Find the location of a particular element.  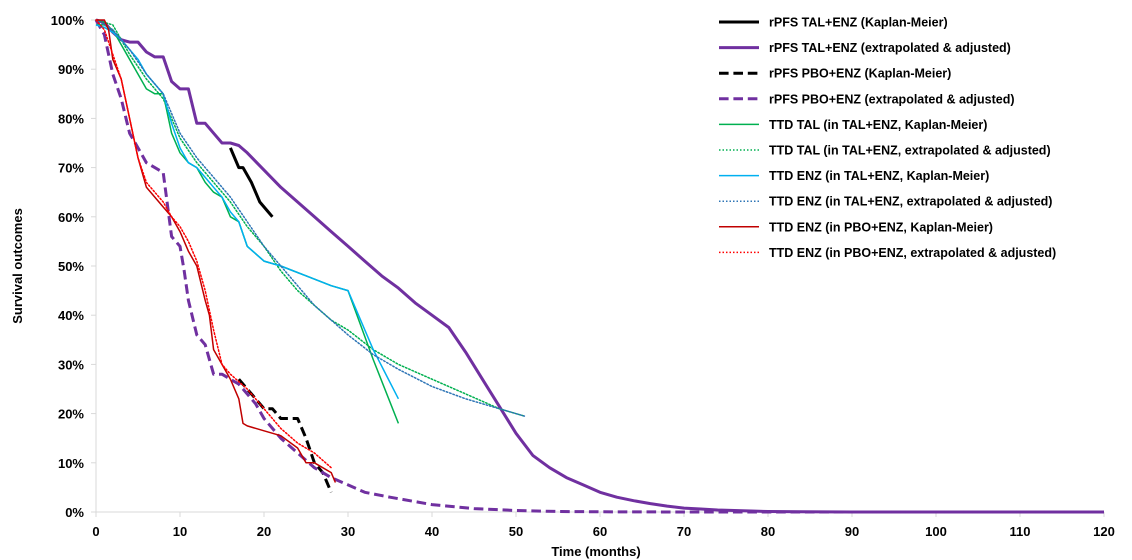

x-tick-label: 110 is located at coordinates (1020, 531).